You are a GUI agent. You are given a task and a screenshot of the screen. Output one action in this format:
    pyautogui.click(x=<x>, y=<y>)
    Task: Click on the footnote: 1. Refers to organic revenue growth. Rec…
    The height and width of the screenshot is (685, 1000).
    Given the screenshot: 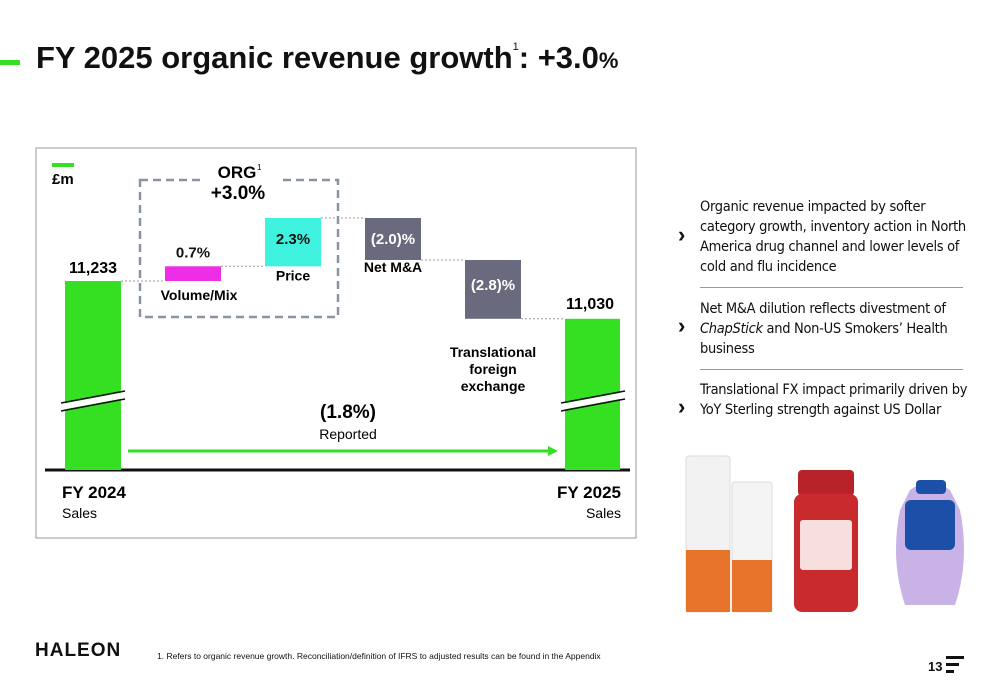 What is the action you would take?
    pyautogui.click(x=379, y=656)
    